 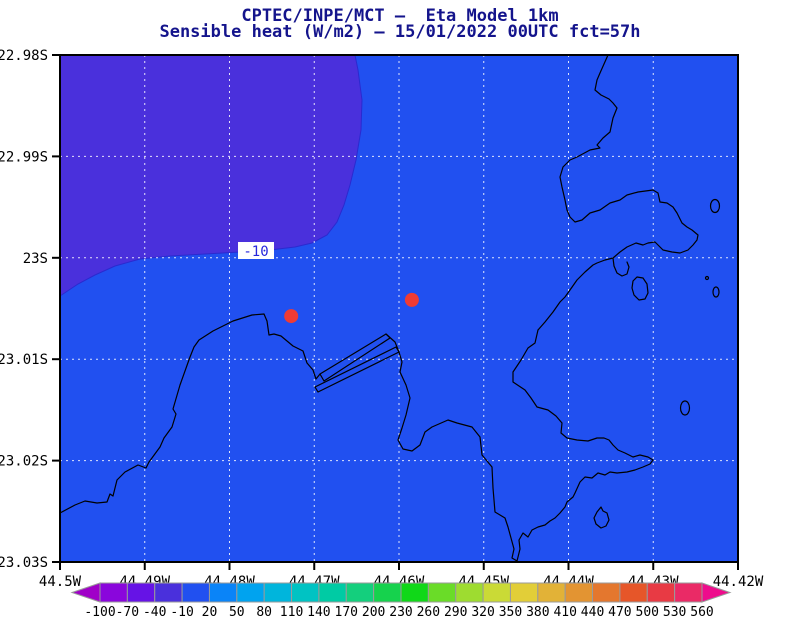 I want to click on colorbar-label: 110, so click(x=291, y=611).